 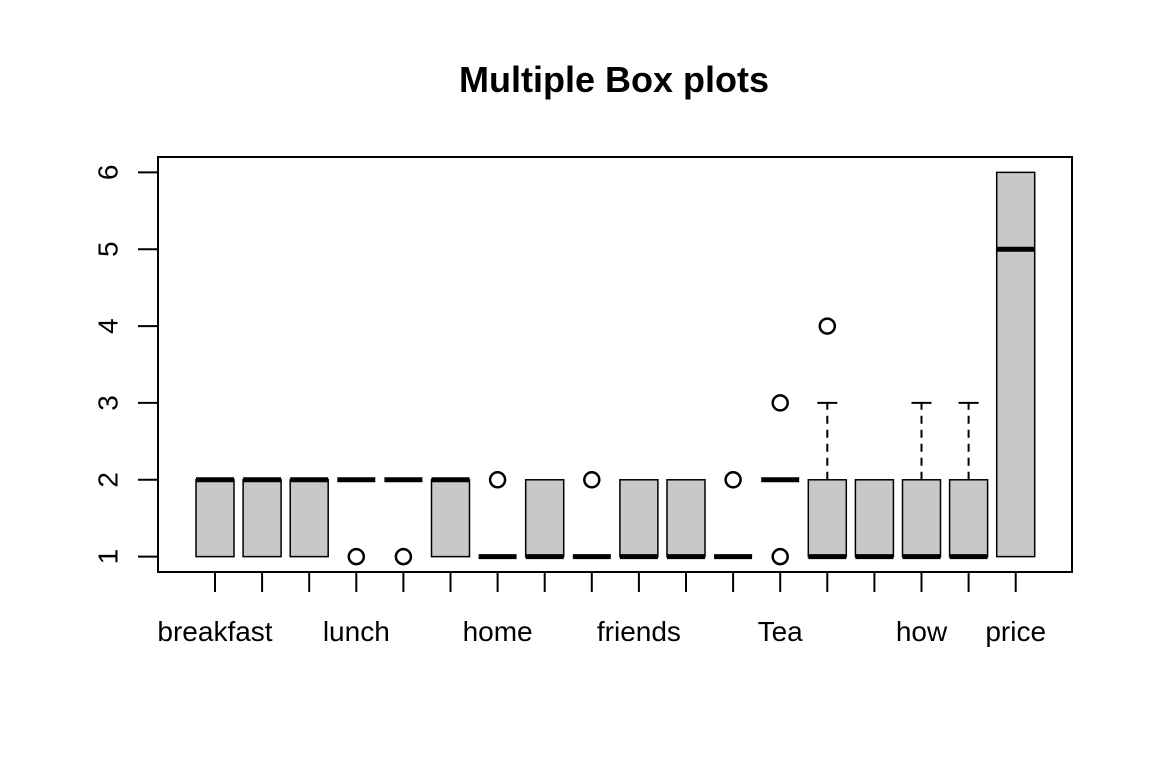 What do you see at coordinates (601, 609) in the screenshot?
I see `x-axis: breakfast lunch home friends Tea how price` at bounding box center [601, 609].